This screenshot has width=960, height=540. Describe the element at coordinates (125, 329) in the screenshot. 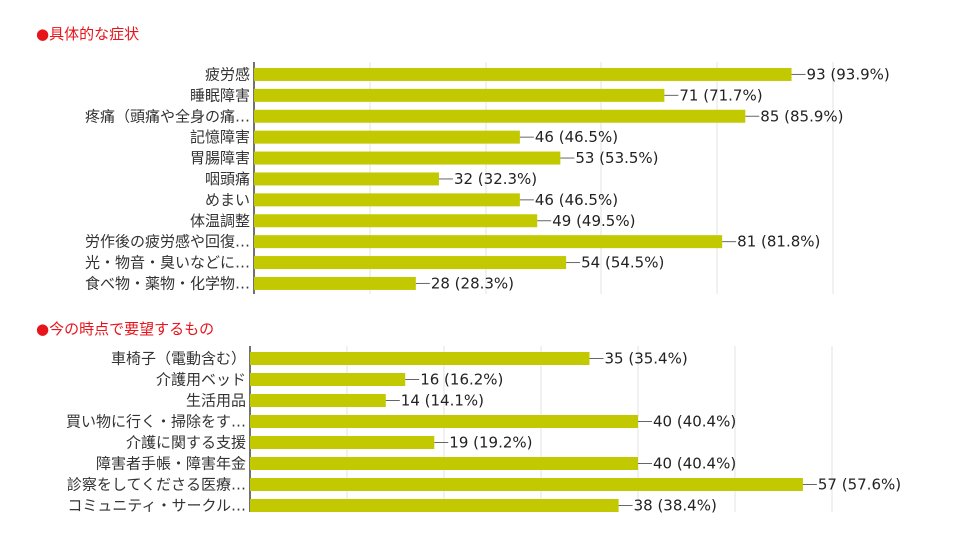

I see `section-title-requests: ●今の時点で要望するもの` at that location.